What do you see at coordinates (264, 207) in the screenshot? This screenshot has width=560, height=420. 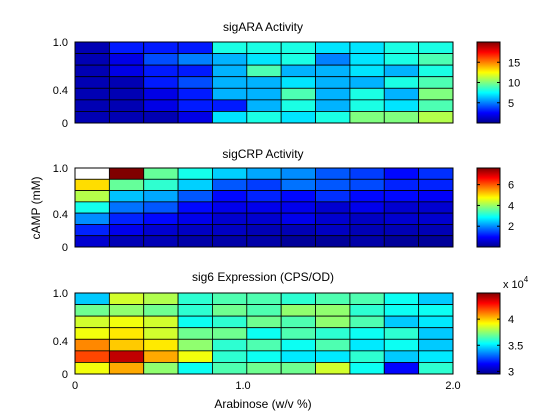 I see `heatmap-cells` at bounding box center [264, 207].